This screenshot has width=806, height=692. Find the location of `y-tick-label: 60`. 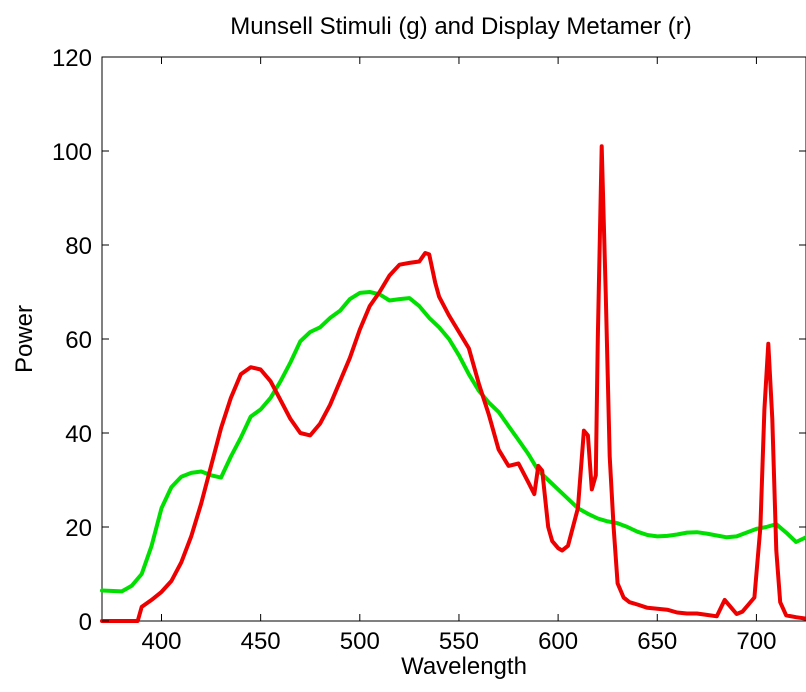

y-tick-label: 60 is located at coordinates (78, 340).